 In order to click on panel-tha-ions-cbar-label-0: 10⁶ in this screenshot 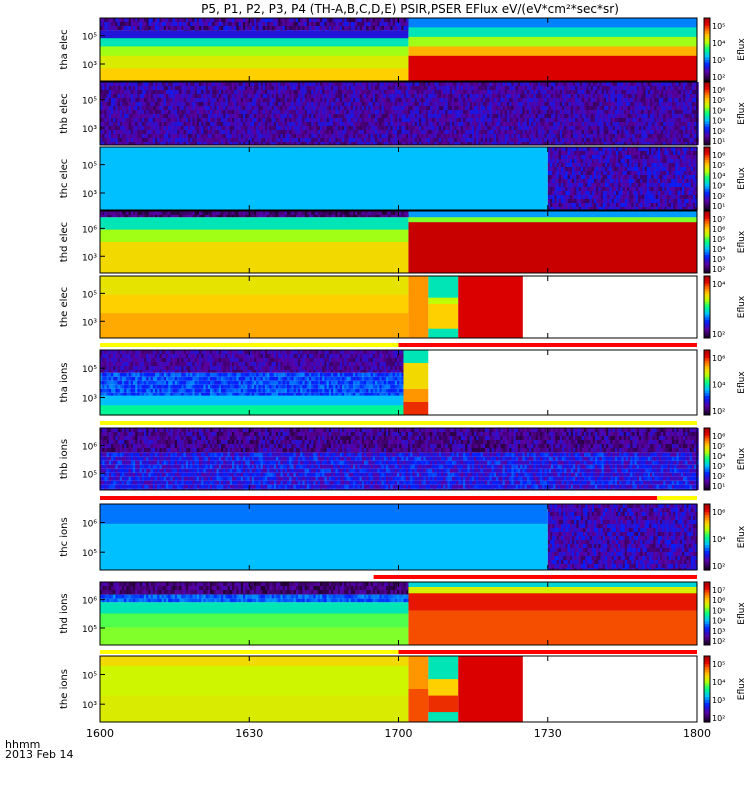, I will do `click(718, 358)`.